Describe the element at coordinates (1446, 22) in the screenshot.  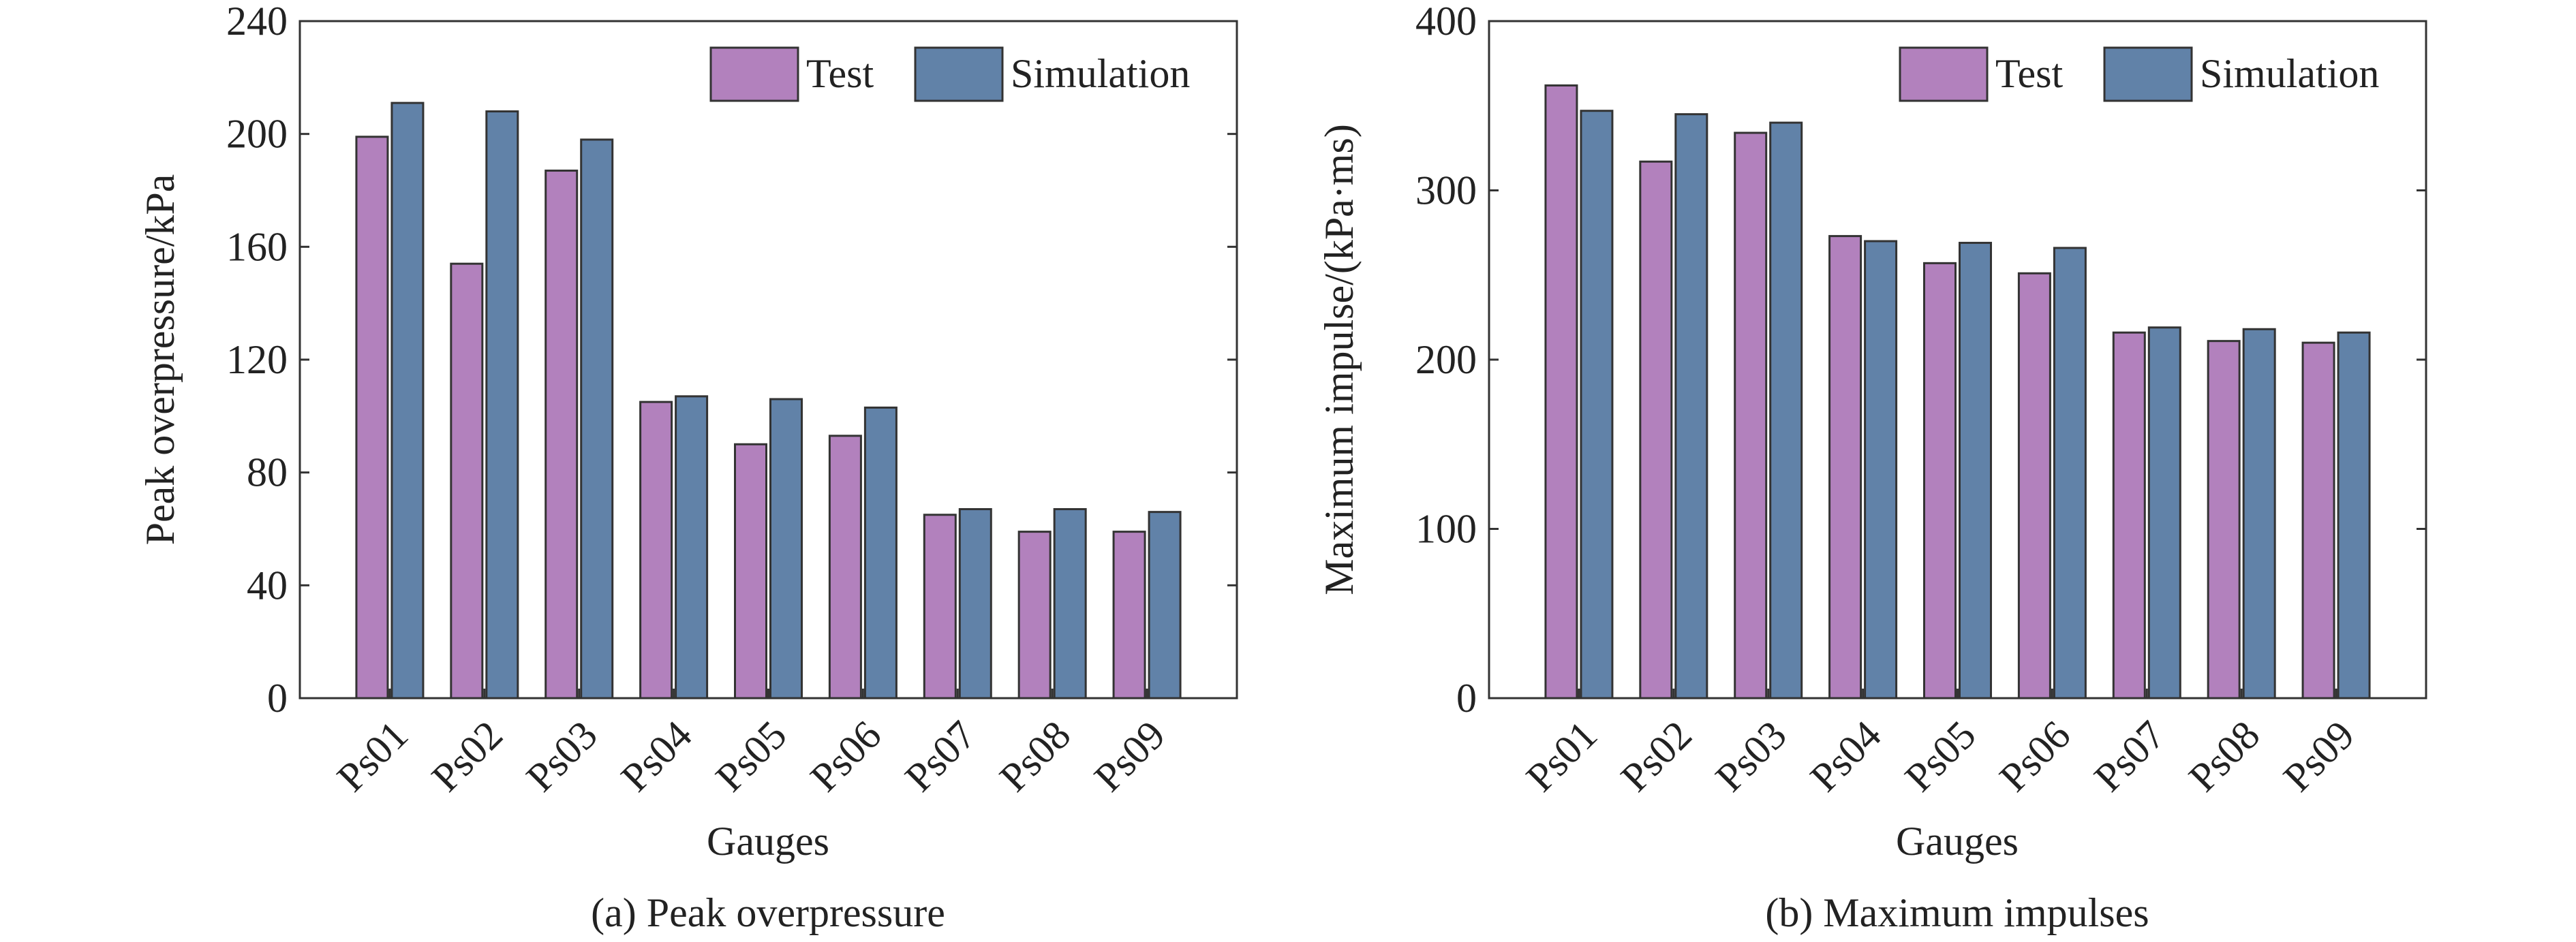
I see `y-tick-label: 400` at that location.